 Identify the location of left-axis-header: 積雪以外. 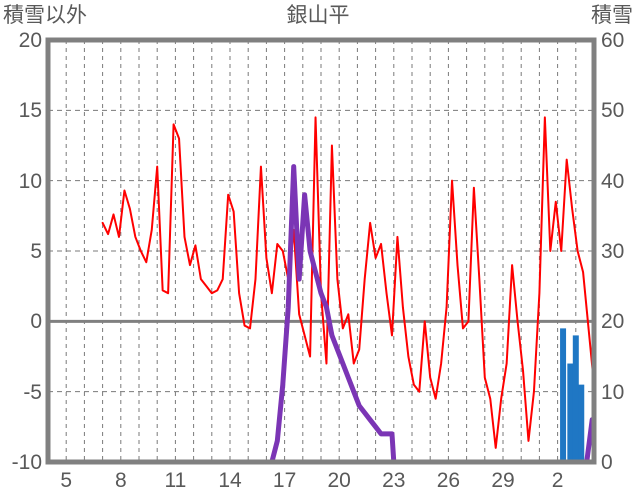
(45, 15).